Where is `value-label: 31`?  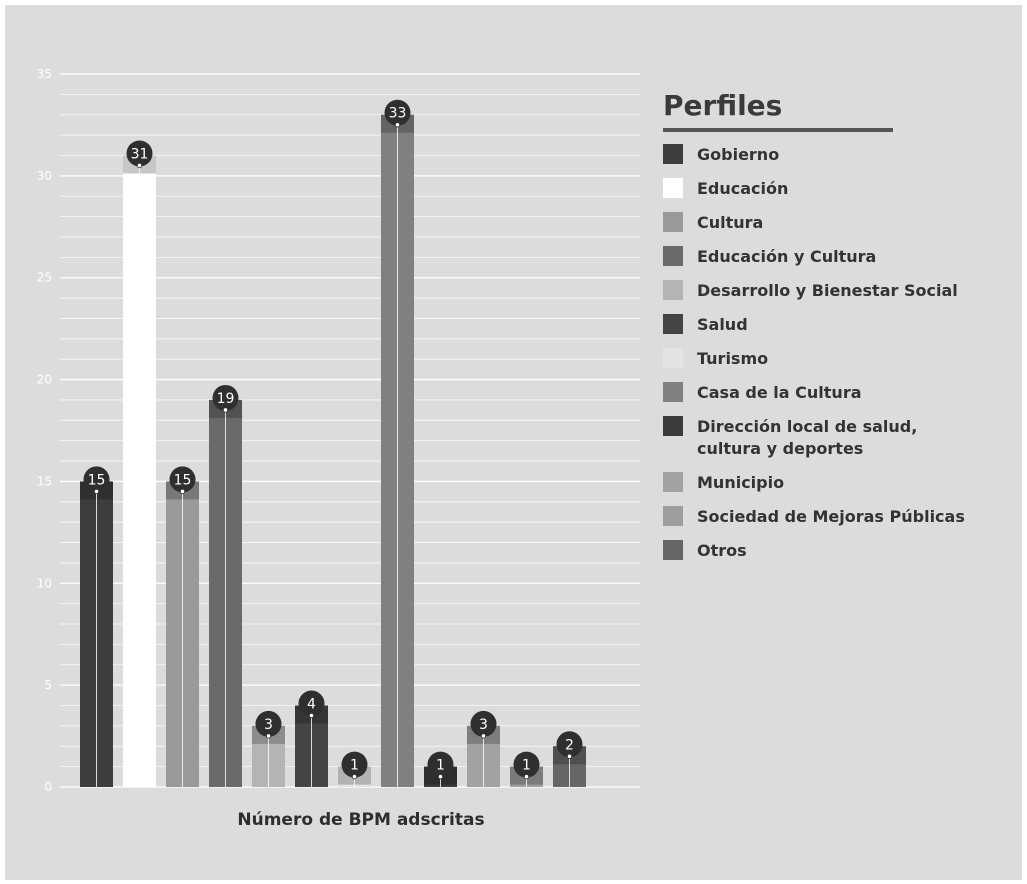 value-label: 31 is located at coordinates (140, 154).